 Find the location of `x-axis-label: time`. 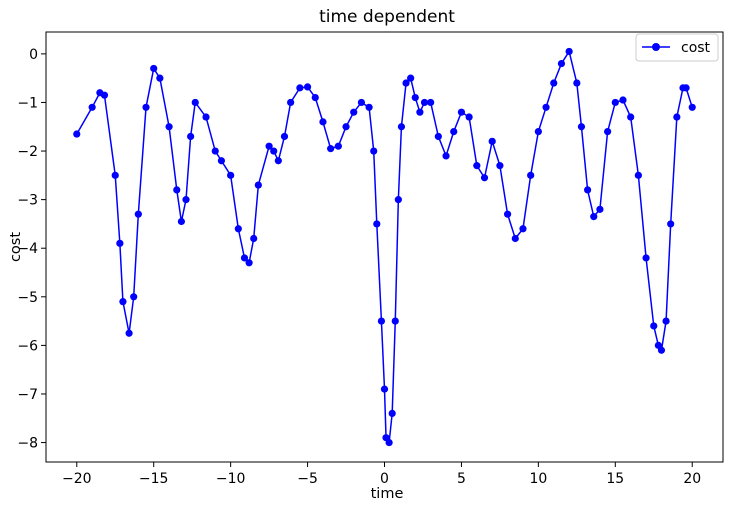

x-axis-label: time is located at coordinates (387, 494).